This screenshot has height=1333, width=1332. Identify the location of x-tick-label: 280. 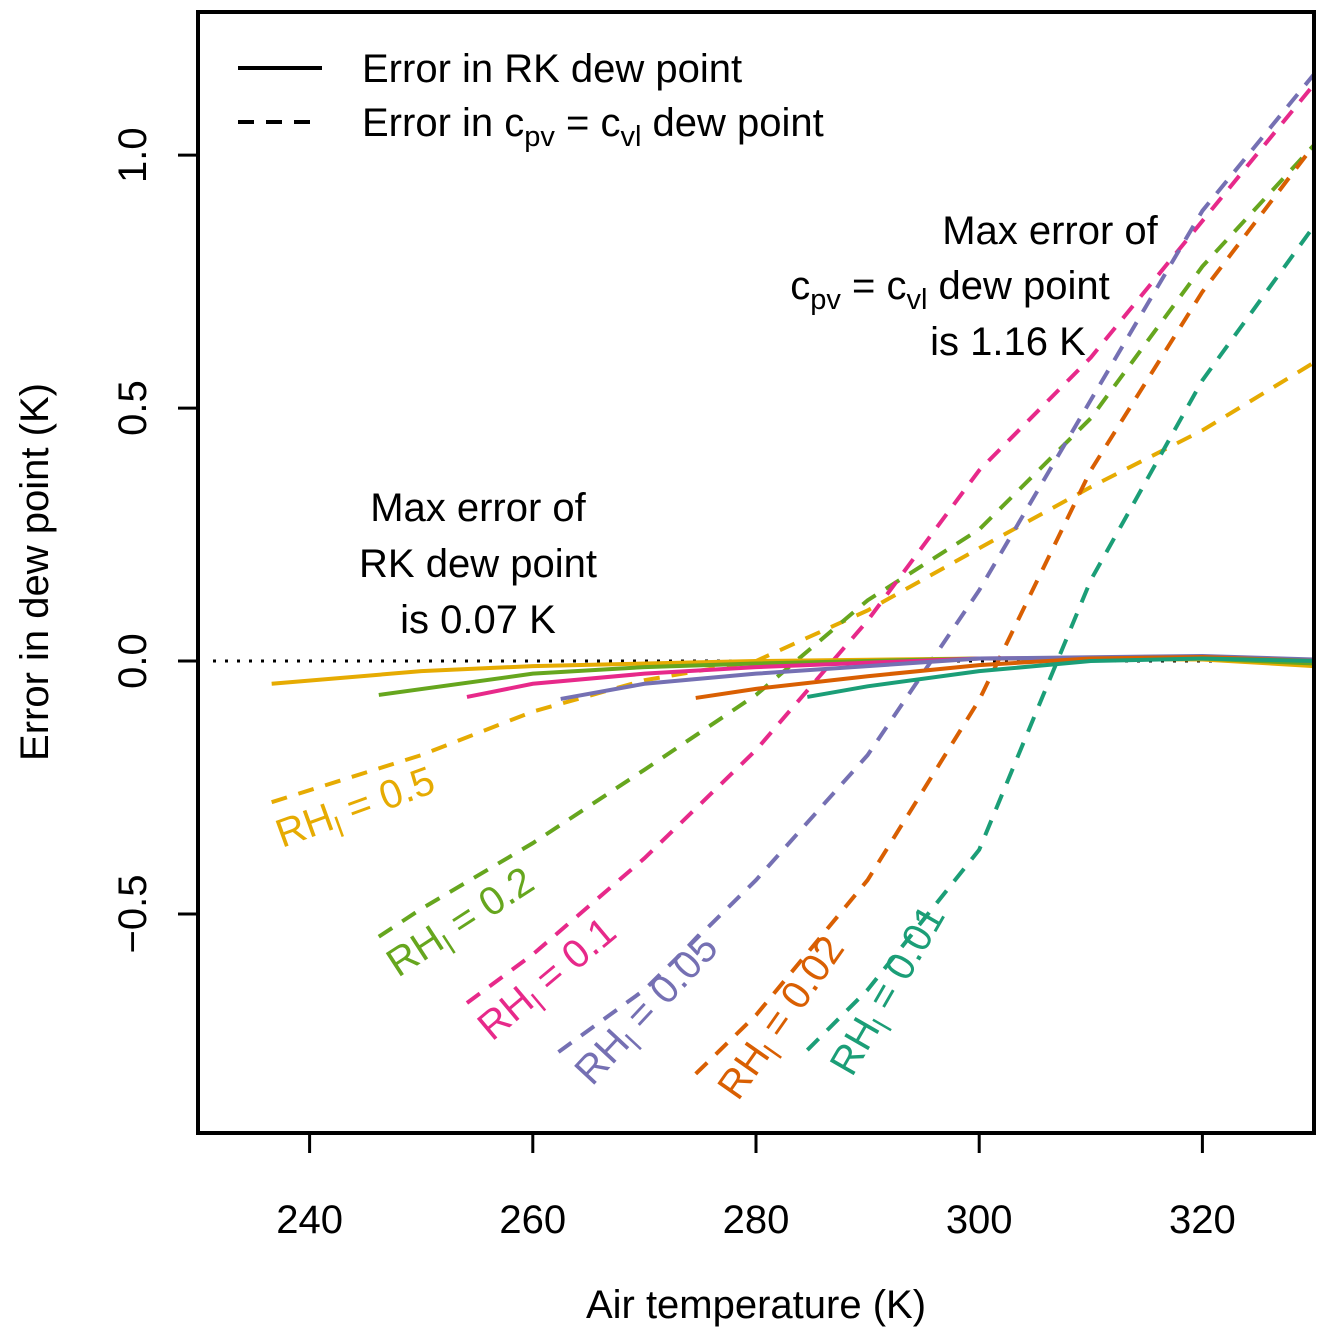
(756, 1220).